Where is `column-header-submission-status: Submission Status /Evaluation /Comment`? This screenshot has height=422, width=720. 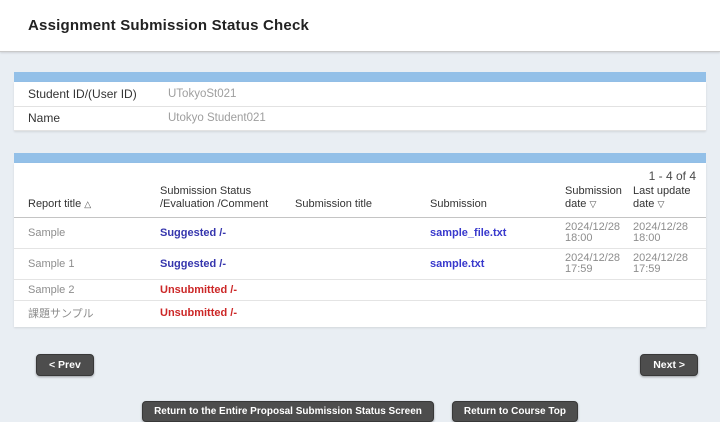 column-header-submission-status: Submission Status /Evaluation /Comment is located at coordinates (227, 200).